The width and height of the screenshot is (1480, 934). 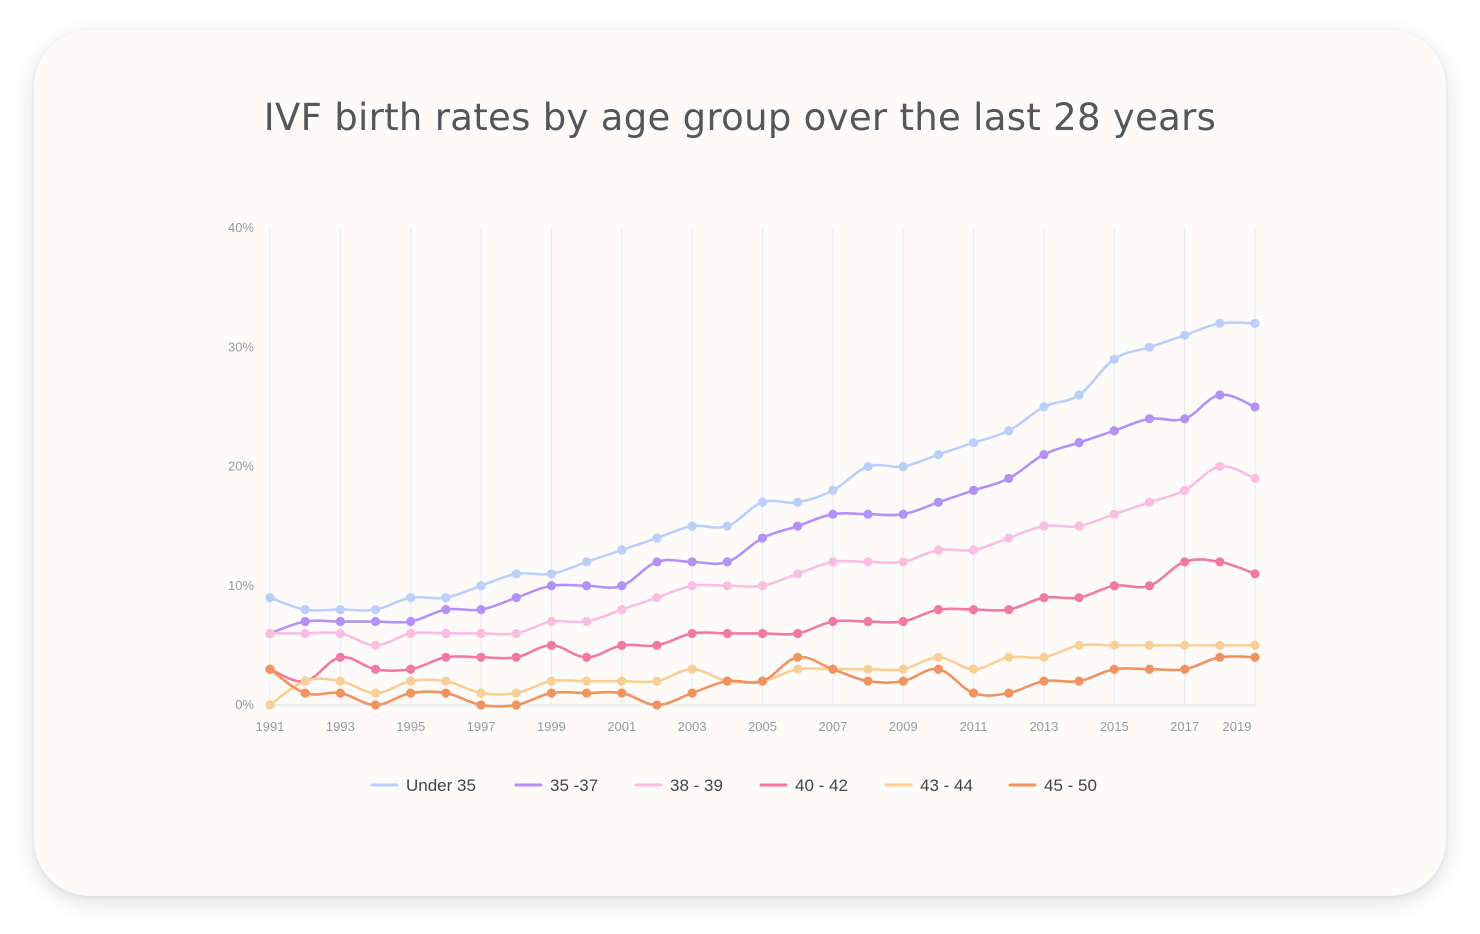 I want to click on data-point-38-39-2003, so click(x=692, y=586).